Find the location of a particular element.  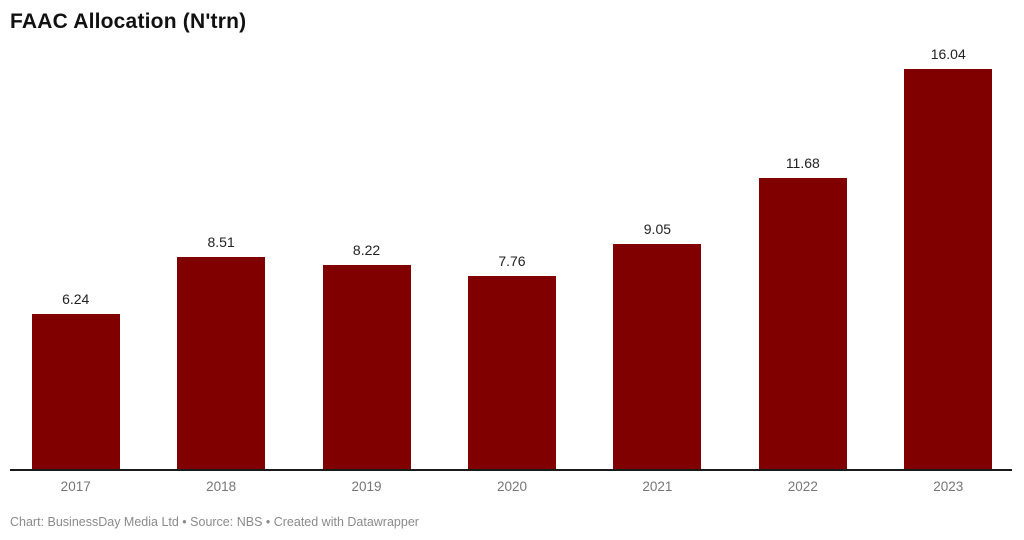

bar-2023 is located at coordinates (948, 269).